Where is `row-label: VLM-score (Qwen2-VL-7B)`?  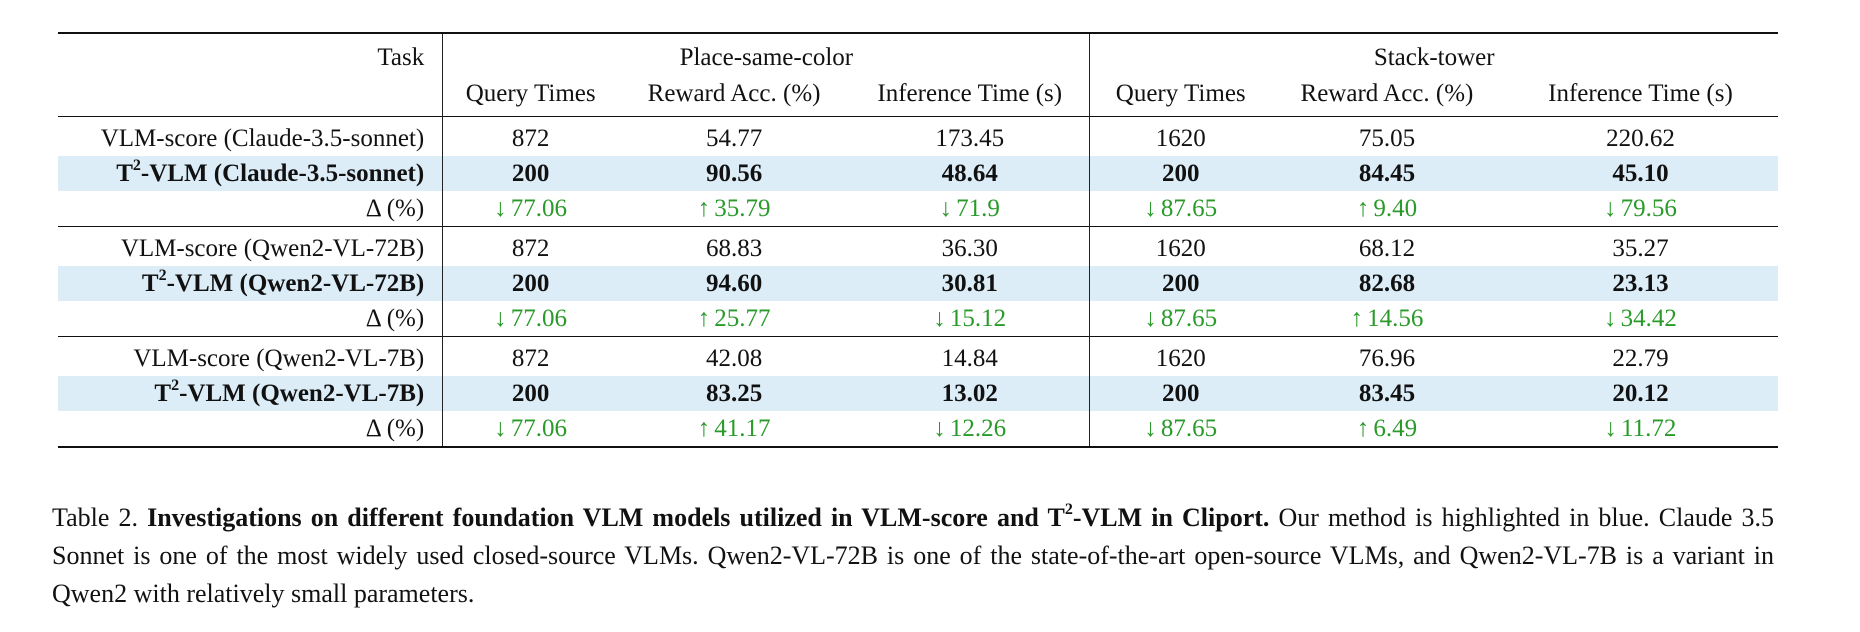 row-label: VLM-score (Qwen2-VL-7B) is located at coordinates (250, 356).